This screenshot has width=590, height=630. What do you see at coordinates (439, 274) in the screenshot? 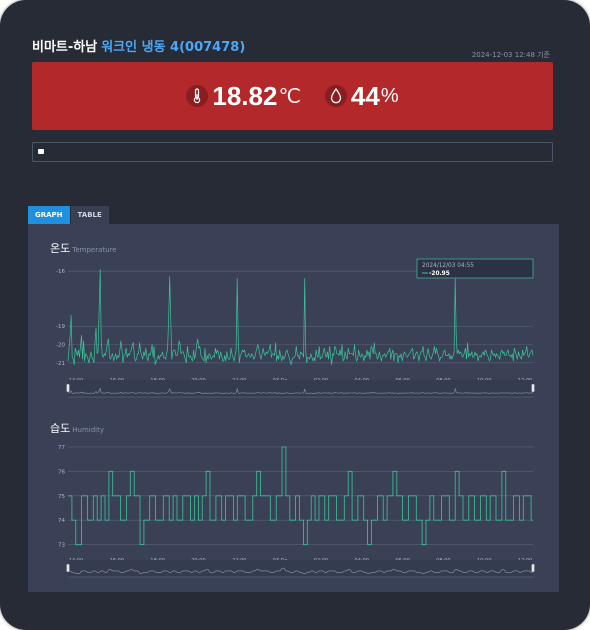
I see `tooltip-value: -20.95` at bounding box center [439, 274].